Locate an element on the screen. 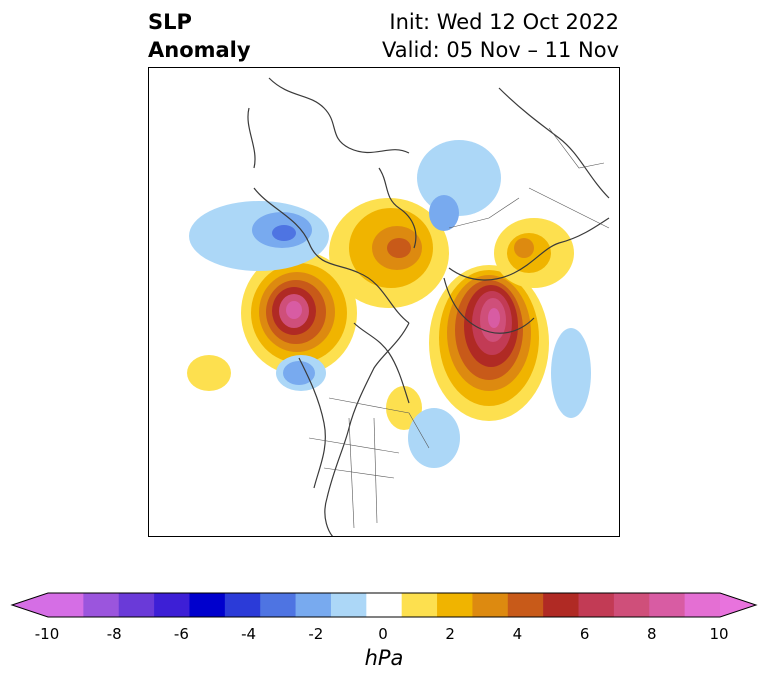 Image resolution: width=768 pixels, height=684 pixels. colorbar-tick-label: -4 is located at coordinates (249, 634).